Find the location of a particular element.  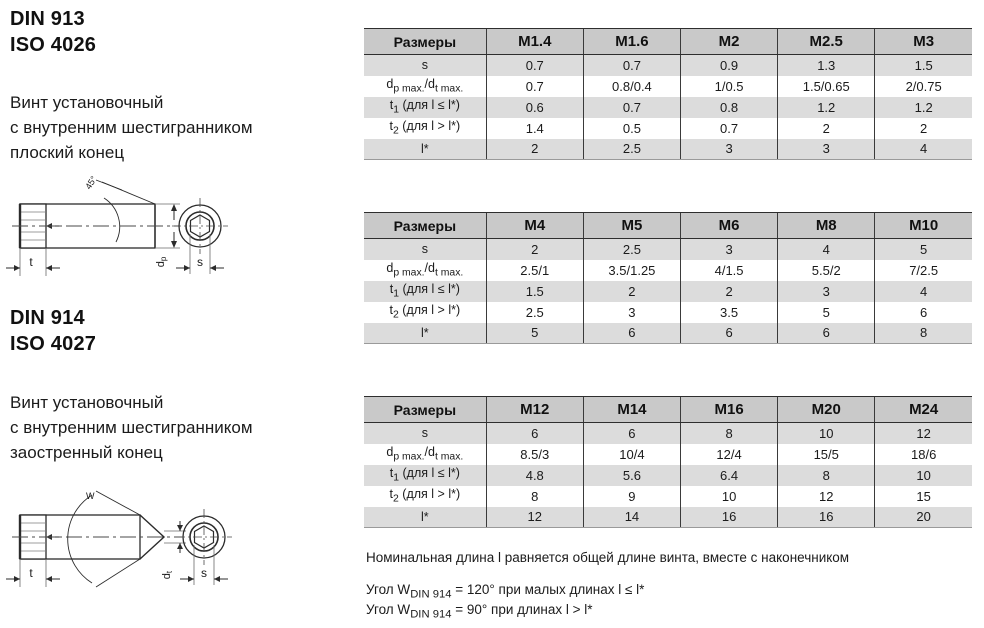

table-cell: 1.5/0.65 is located at coordinates (826, 86).